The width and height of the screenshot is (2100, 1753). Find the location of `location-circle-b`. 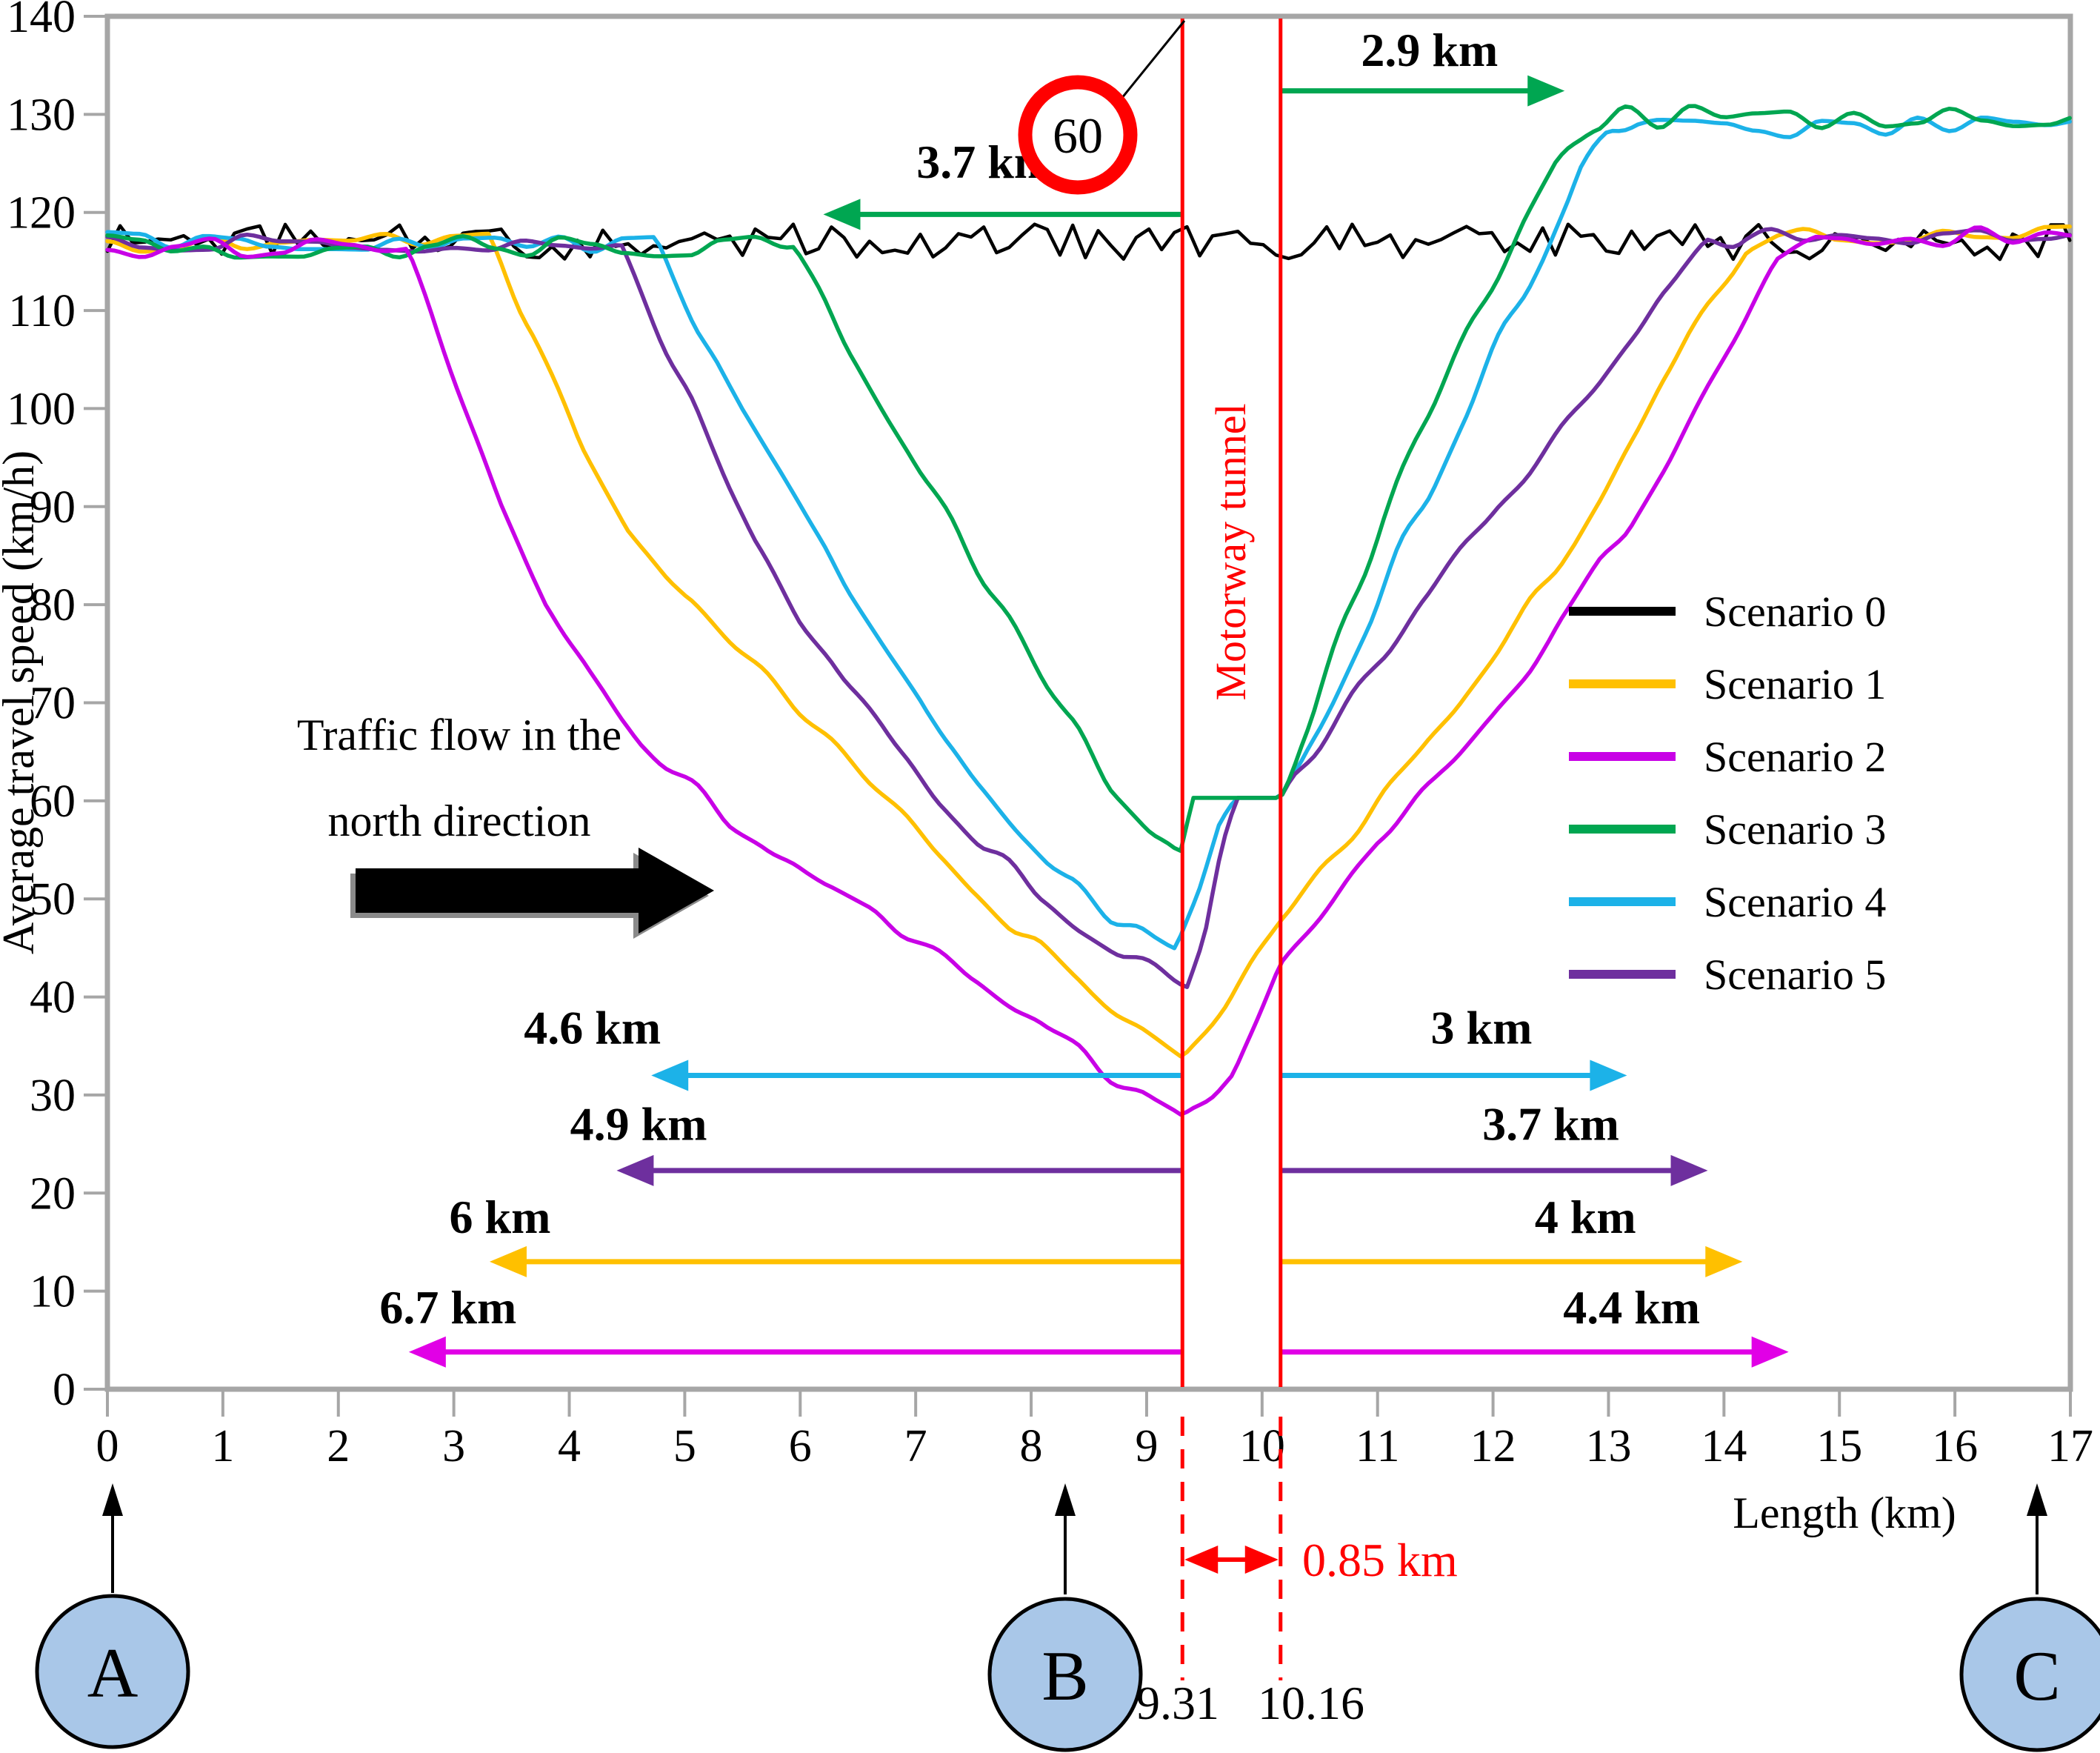

location-circle-b is located at coordinates (1065, 1674).